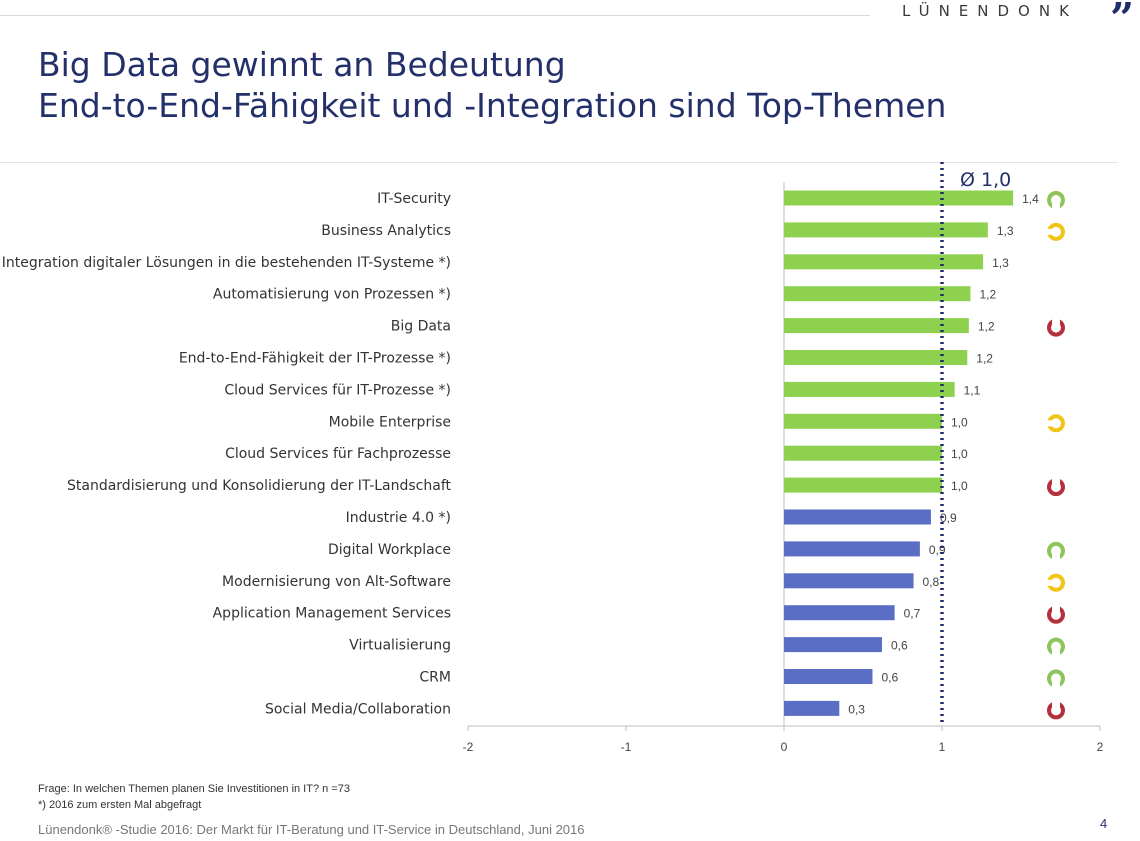  I want to click on brand-quote-icon: ”, so click(1122, 21).